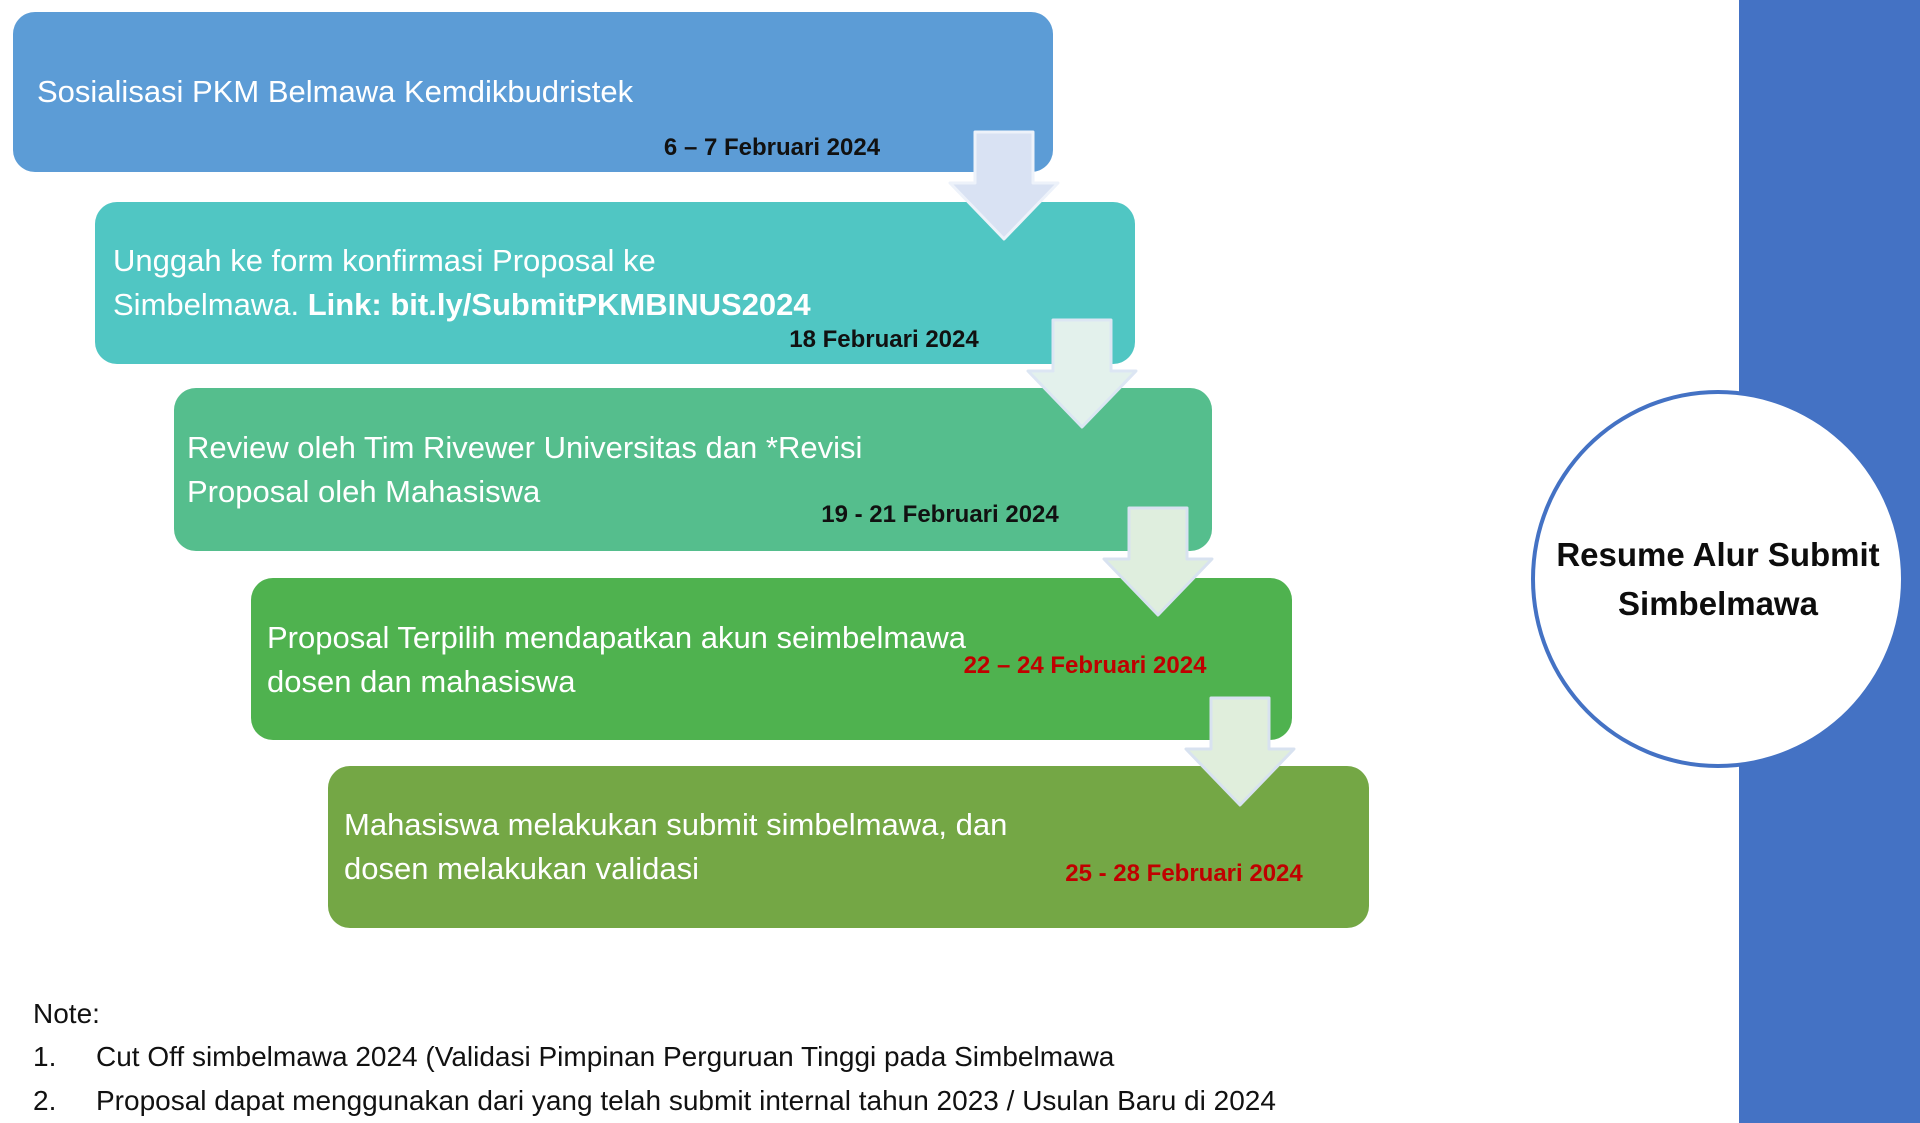 The width and height of the screenshot is (1920, 1123). What do you see at coordinates (521, 868) in the screenshot?
I see `step-5-line2: dosen melakukan validasi` at bounding box center [521, 868].